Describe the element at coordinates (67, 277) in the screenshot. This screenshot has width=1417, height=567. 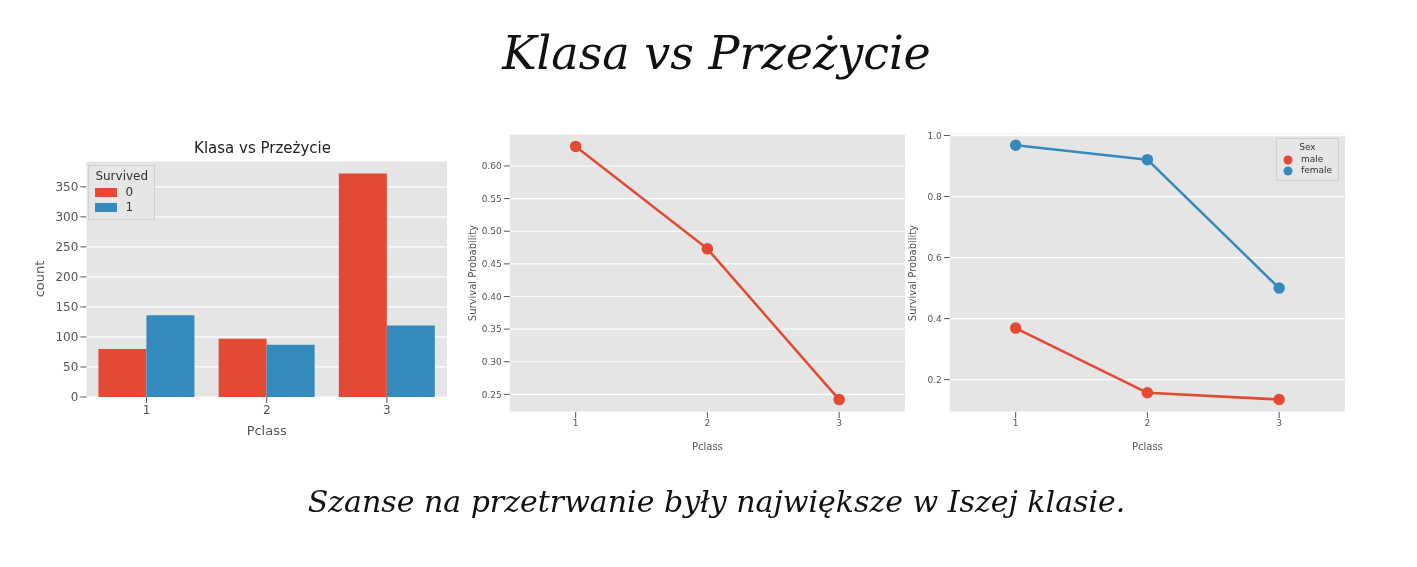
I see `y-tick-label: 200` at that location.